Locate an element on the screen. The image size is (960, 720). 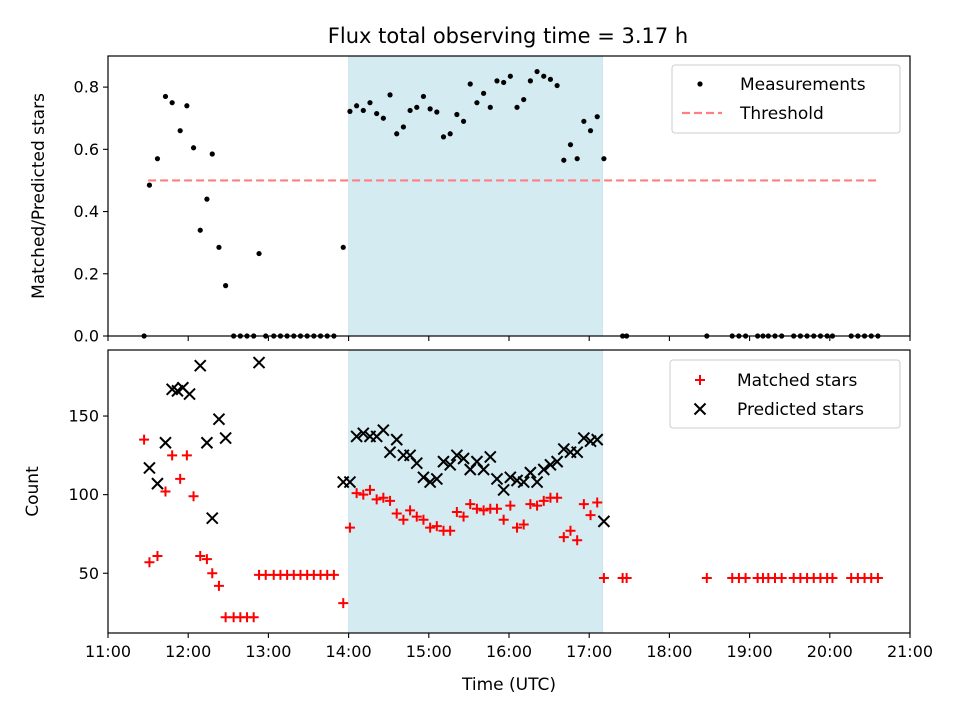
x-tick-label: 12:00 is located at coordinates (188, 651).